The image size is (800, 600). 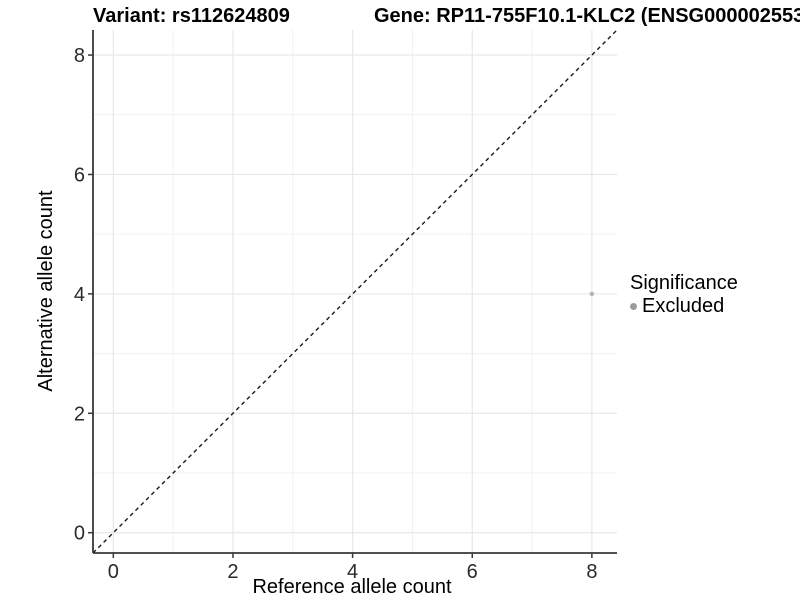 What do you see at coordinates (352, 572) in the screenshot?
I see `x-tick-label: 4` at bounding box center [352, 572].